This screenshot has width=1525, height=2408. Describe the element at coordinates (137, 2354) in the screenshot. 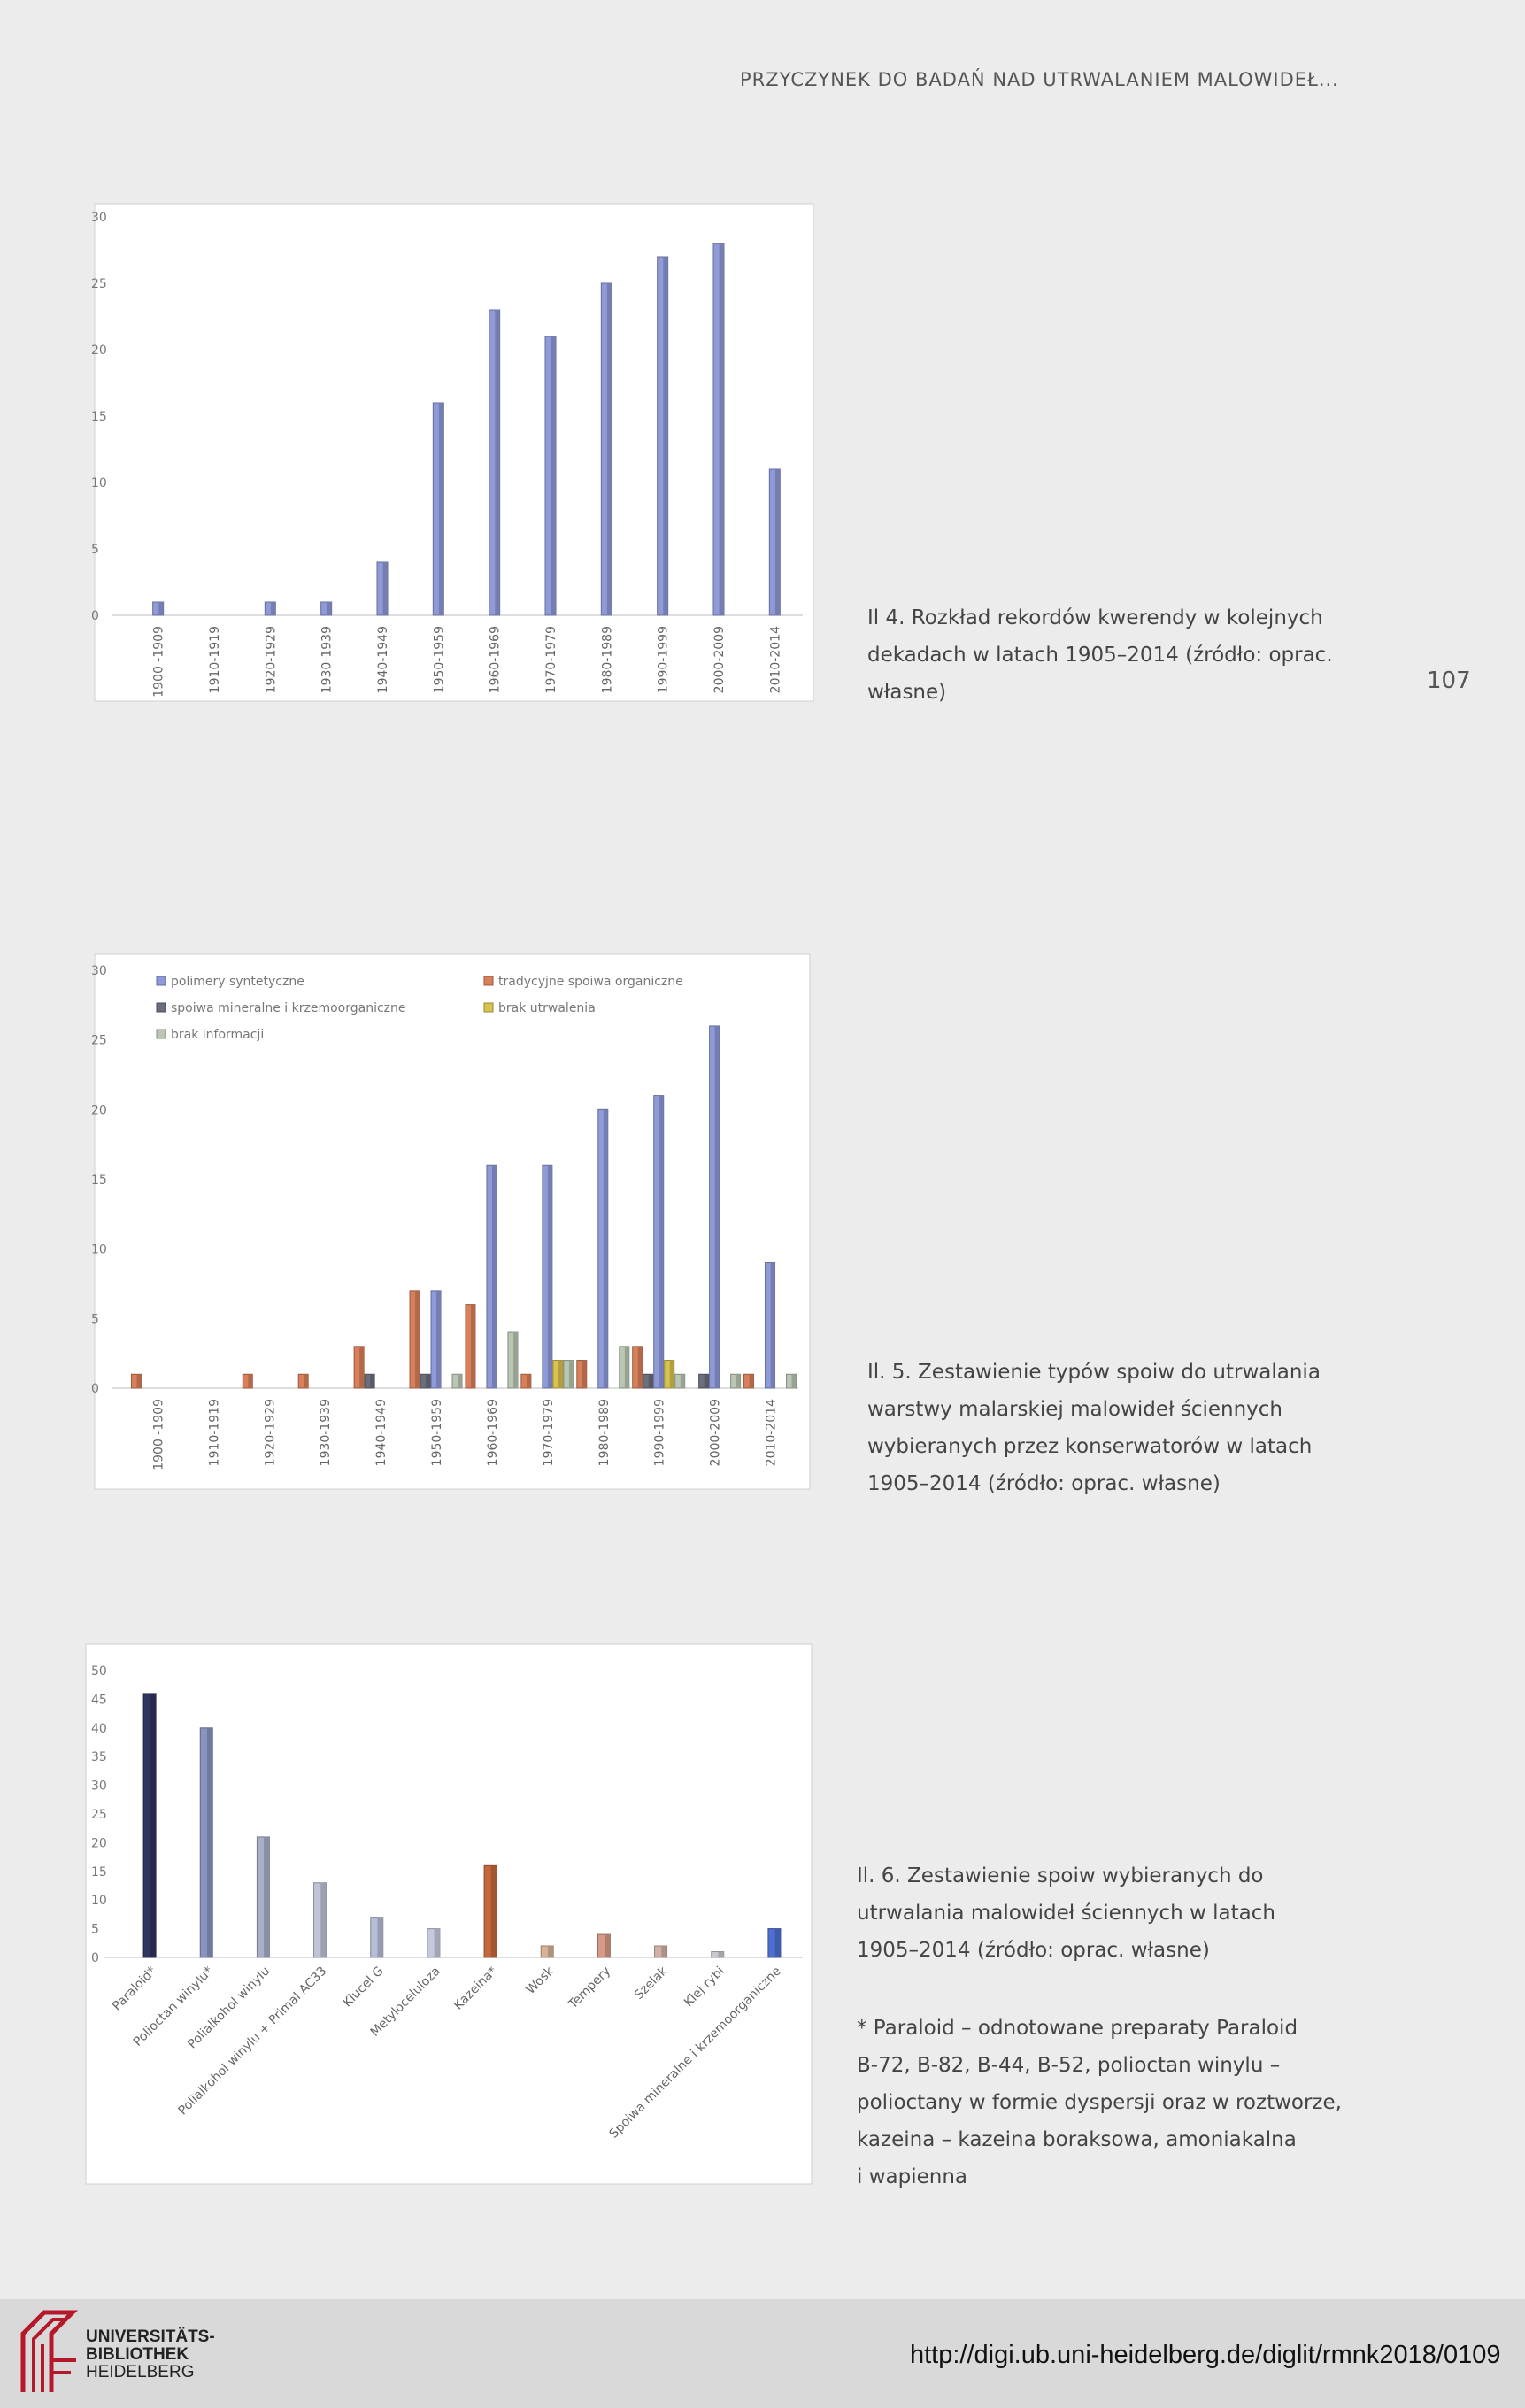

I see `library-name-line: BIBLIOTHEK` at that location.